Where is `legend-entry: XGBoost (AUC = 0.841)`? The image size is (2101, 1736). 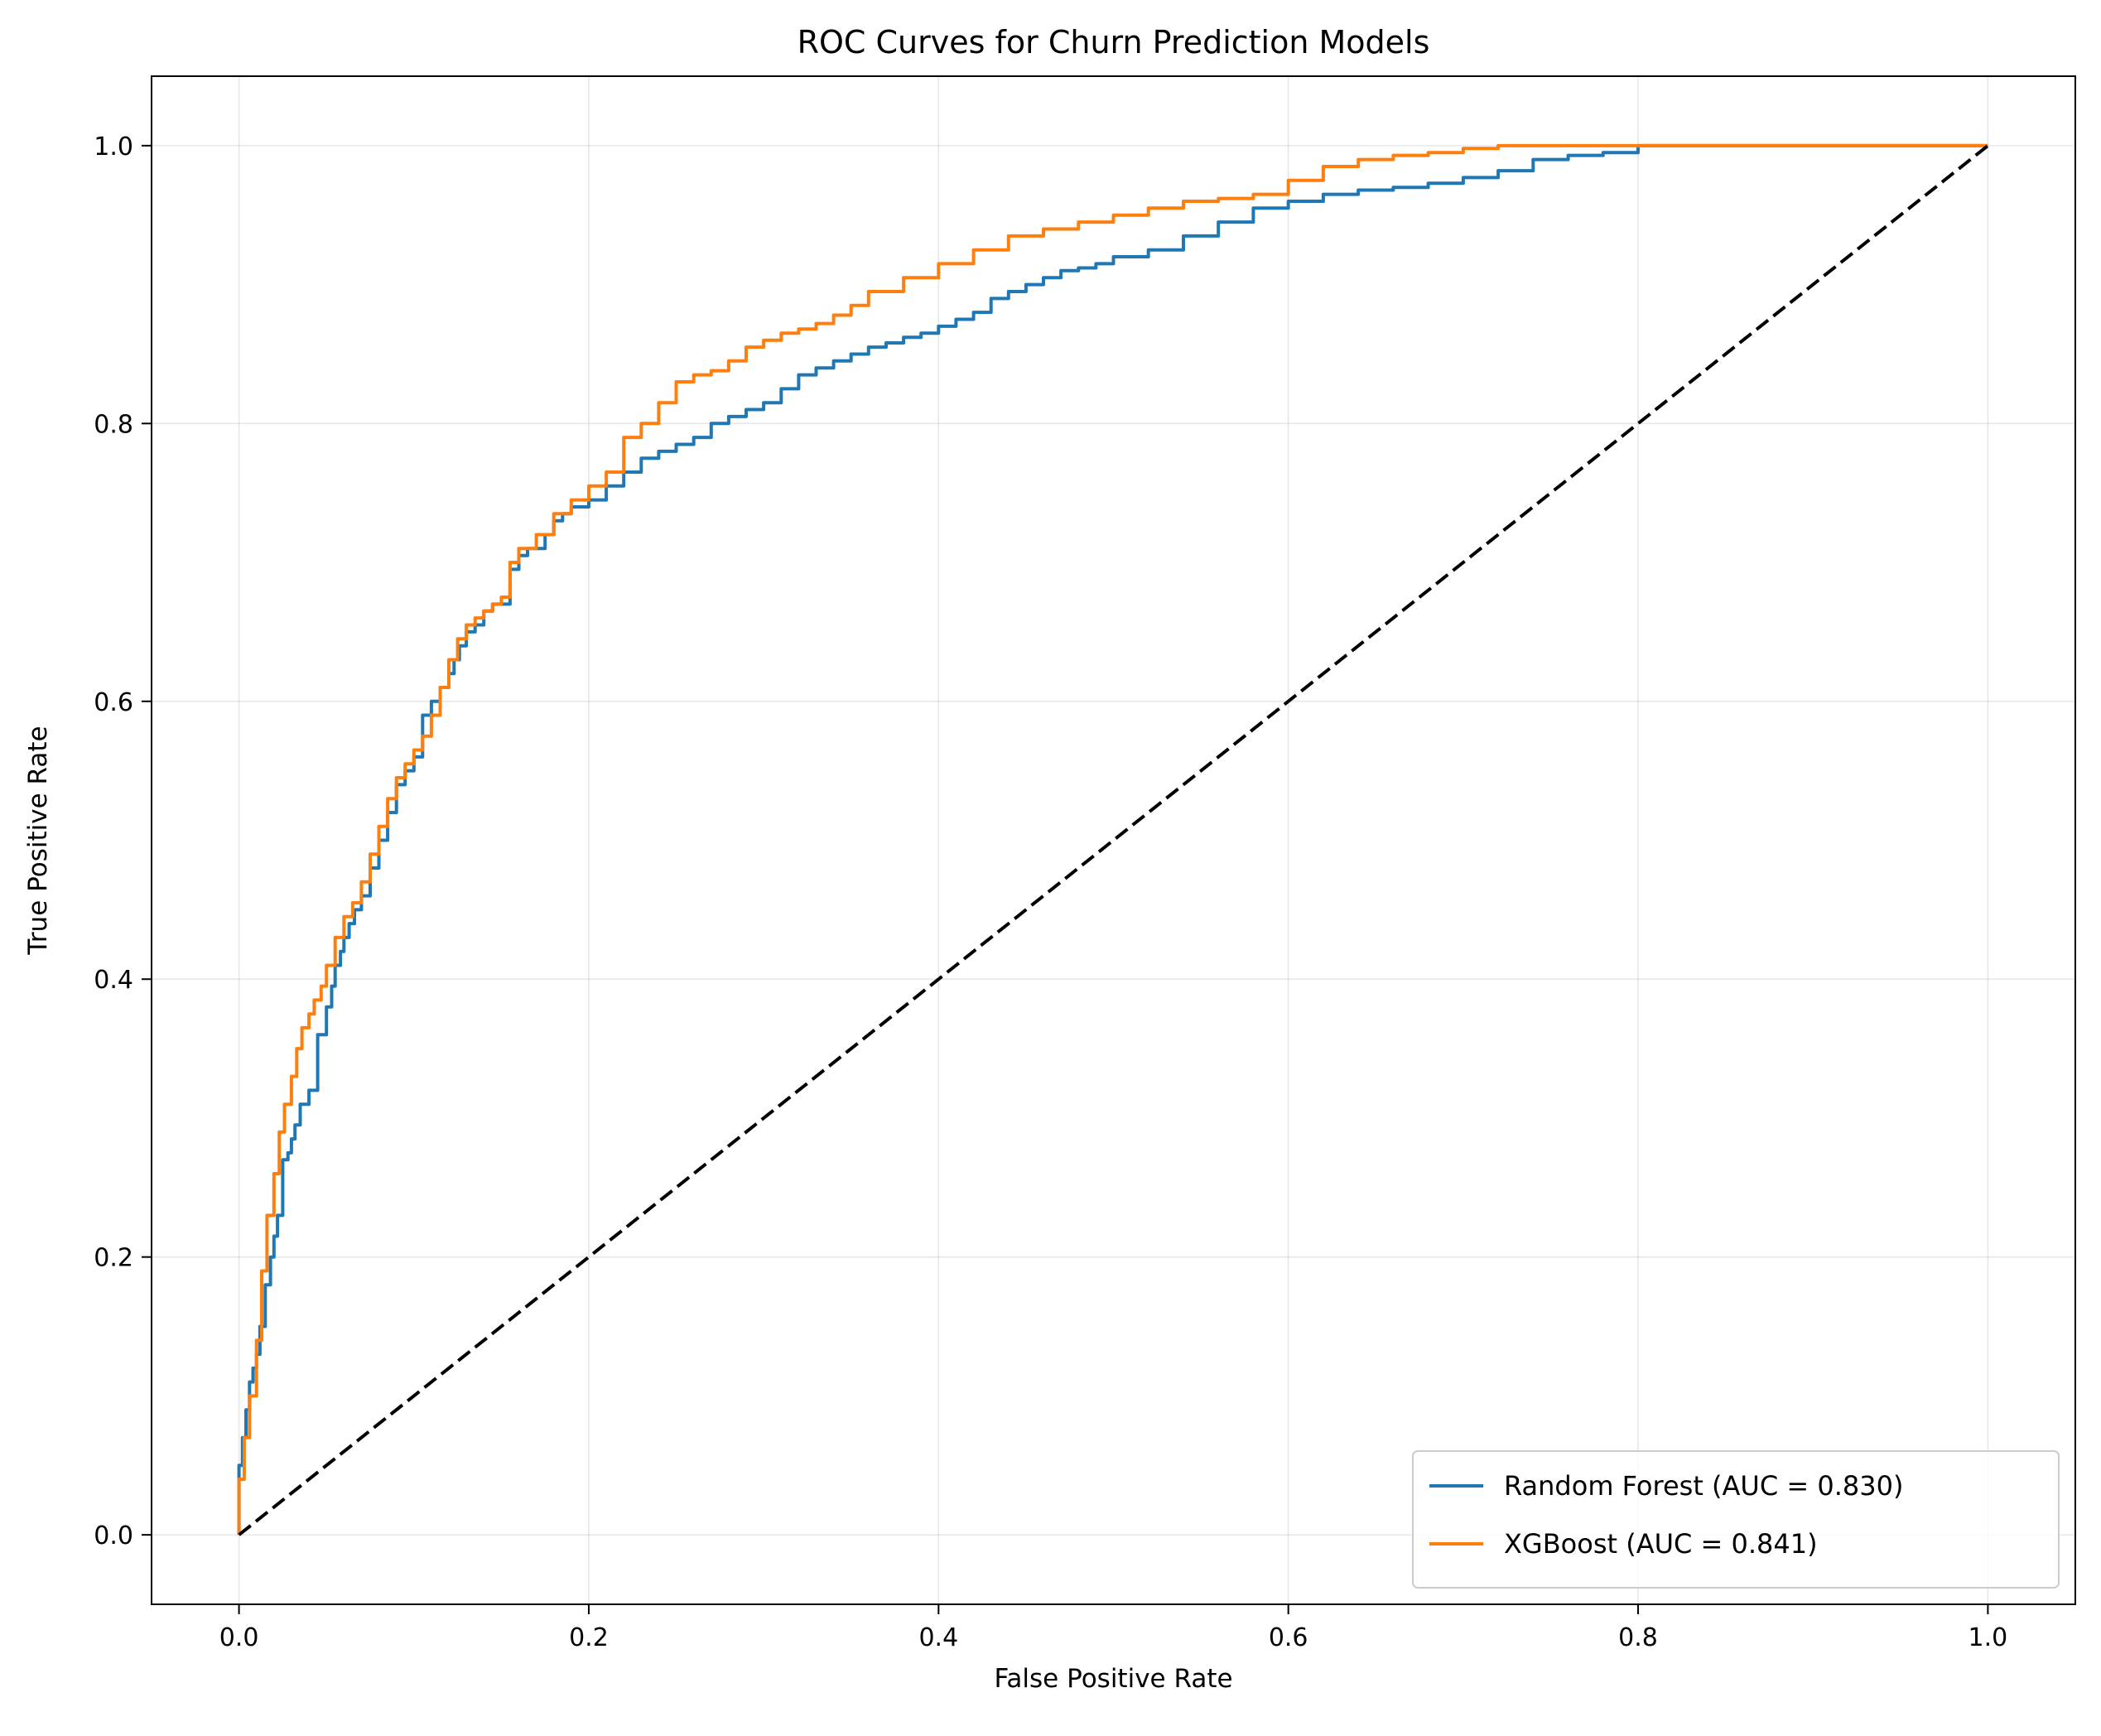 legend-entry: XGBoost (AUC = 0.841) is located at coordinates (1661, 1544).